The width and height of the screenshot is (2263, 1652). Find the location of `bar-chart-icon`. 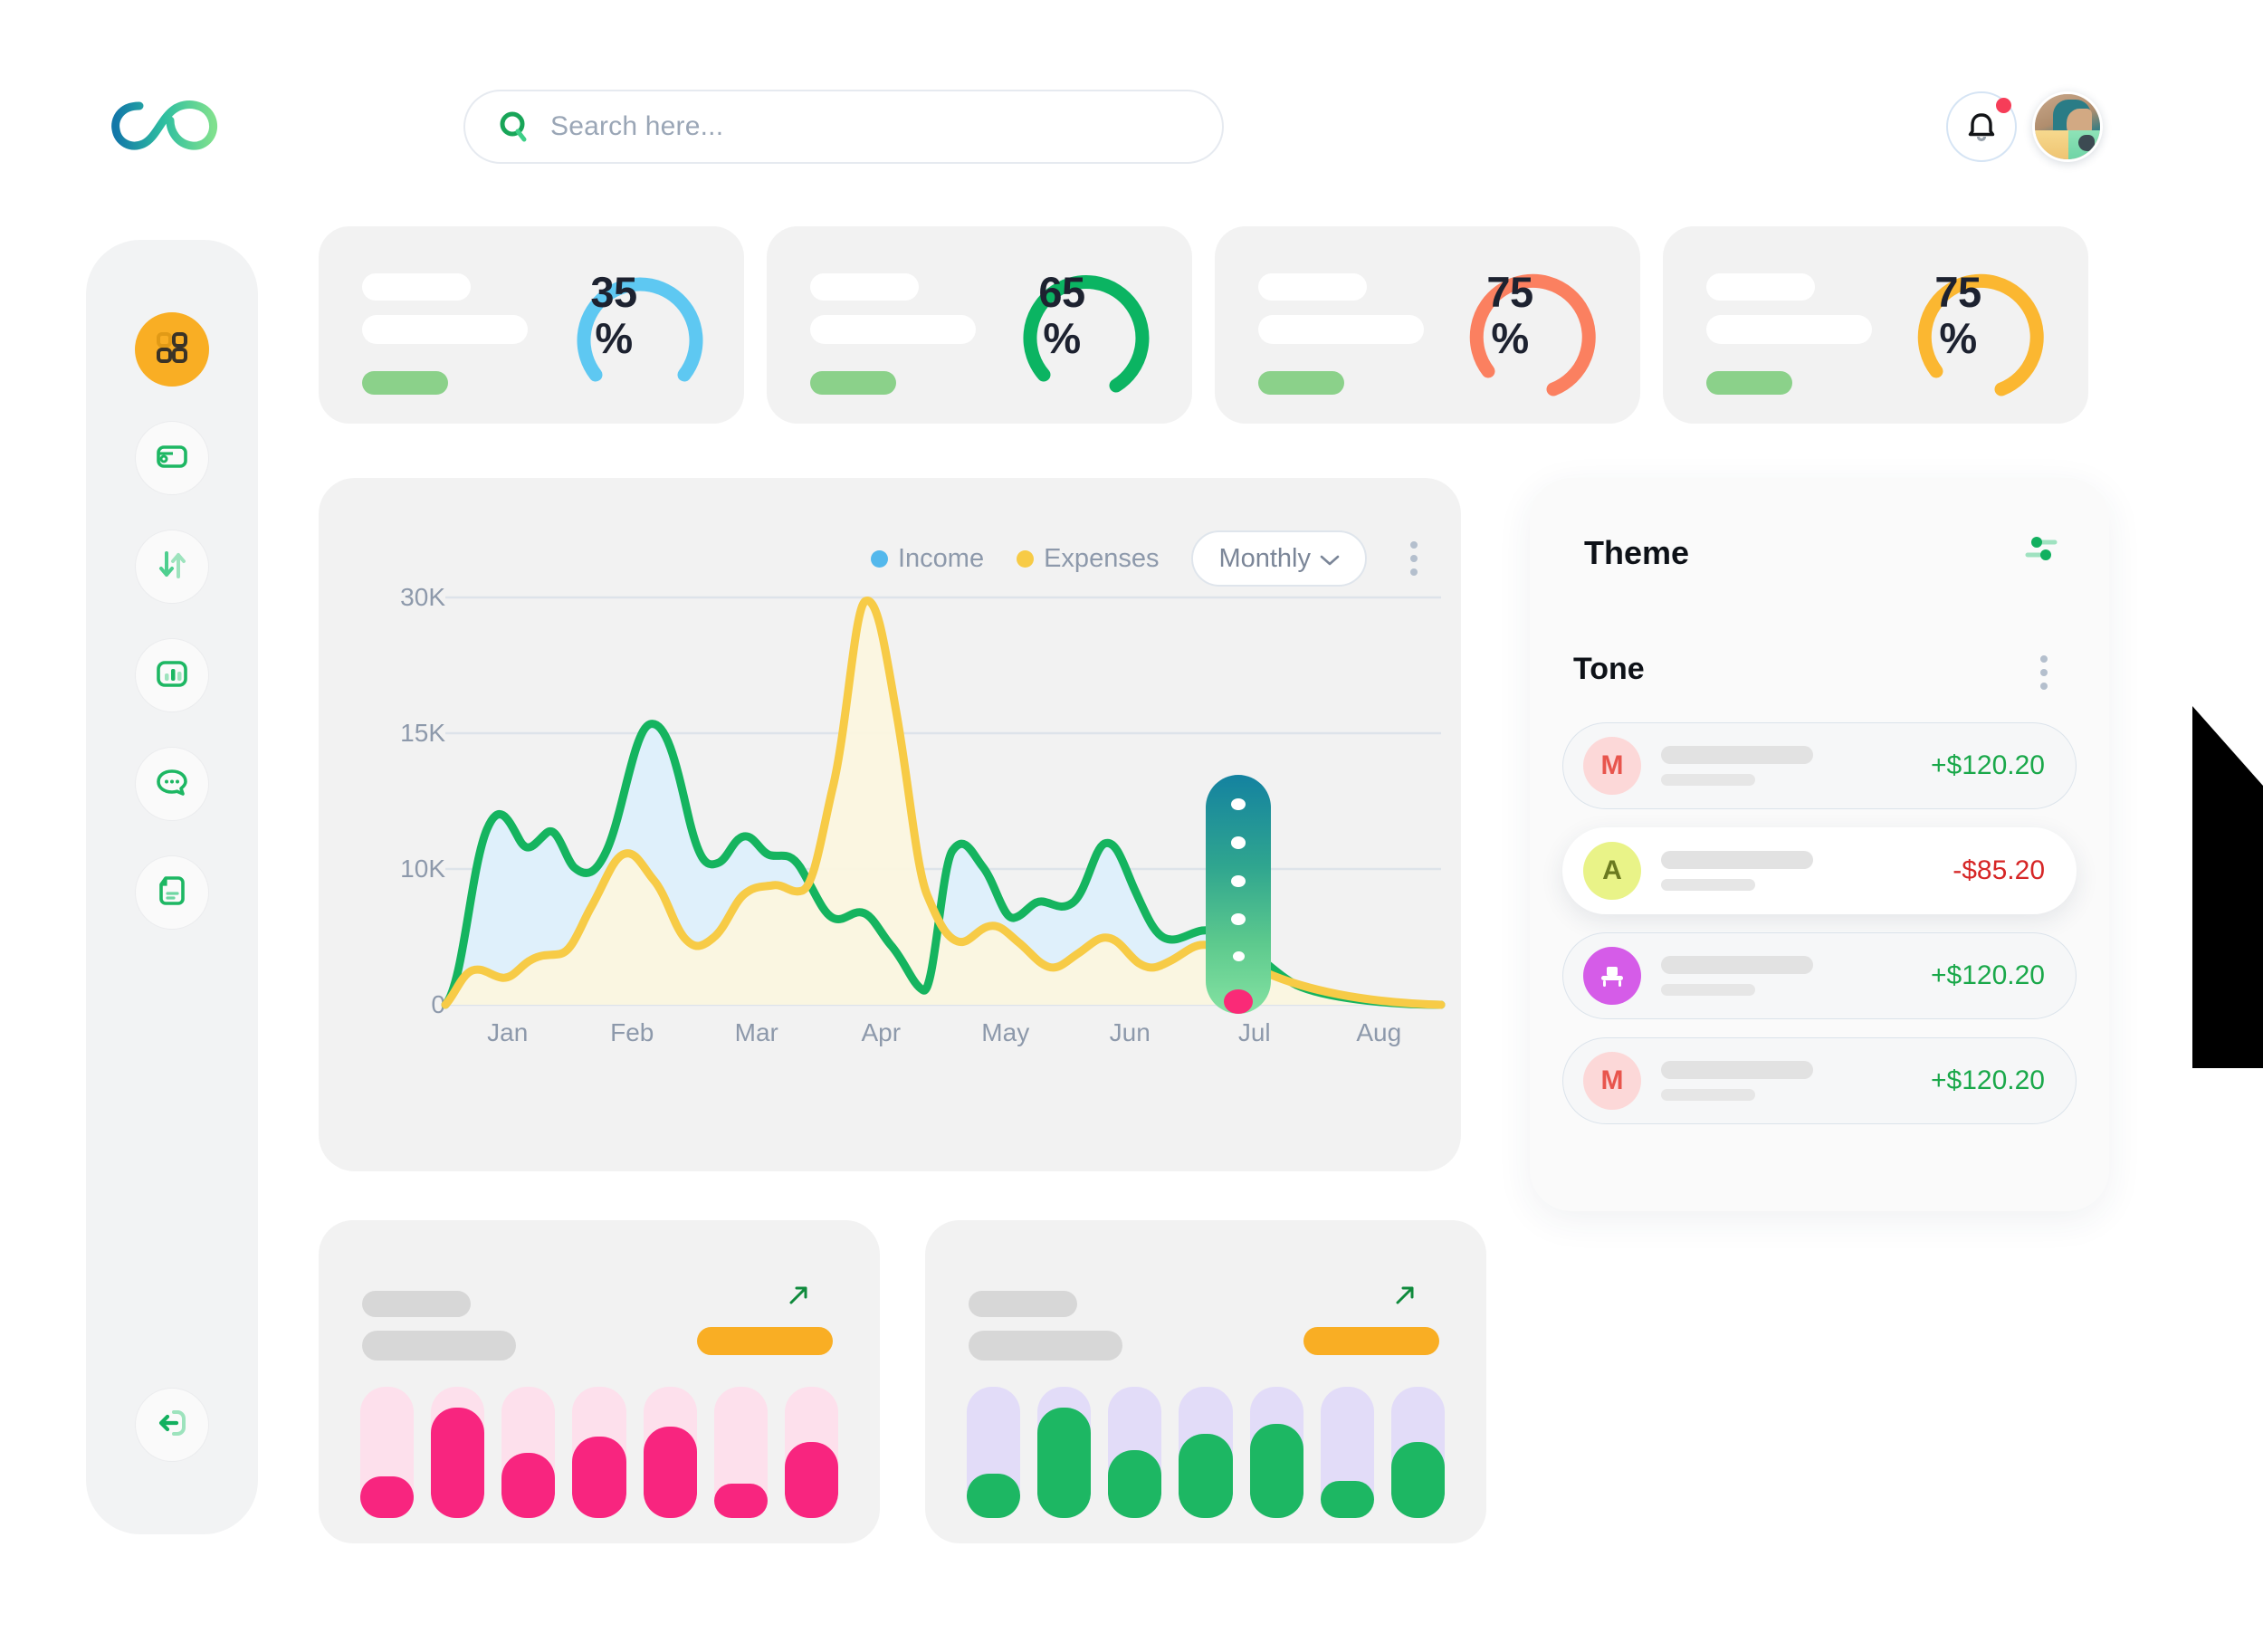

bar-chart-icon is located at coordinates (172, 675).